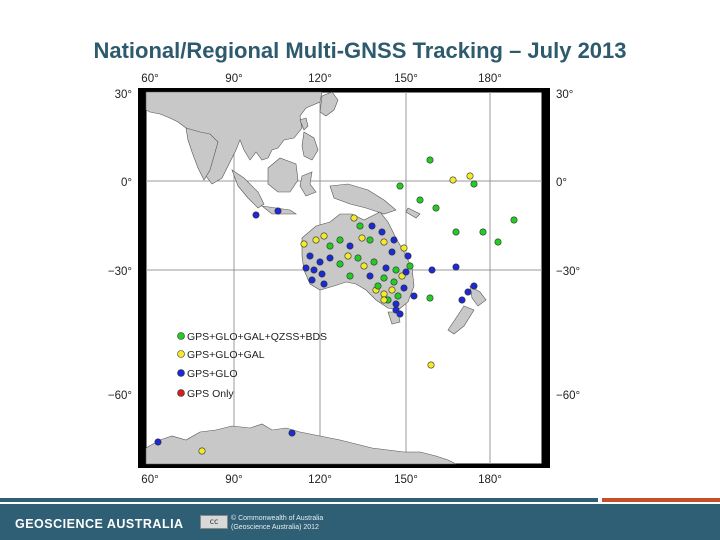  Describe the element at coordinates (120, 396) in the screenshot. I see `lat-label-left: −60°` at that location.